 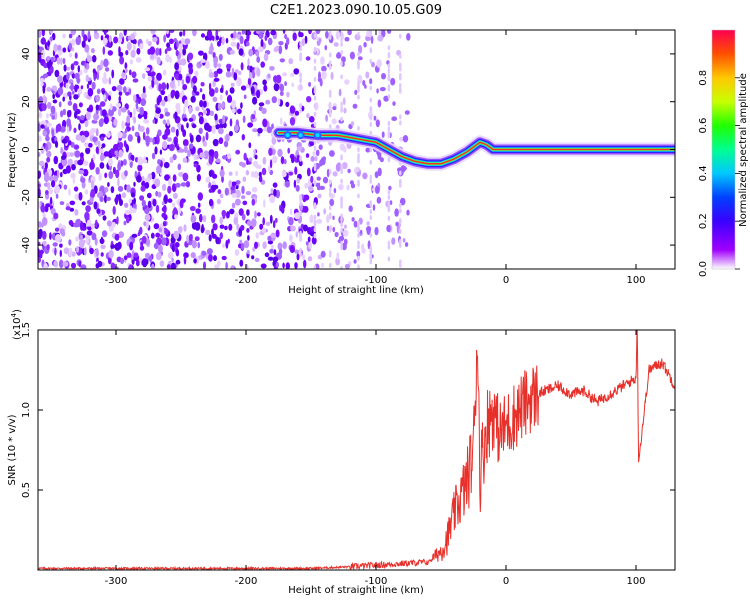 I want to click on snr-y-multiplier-close: ), so click(x=17, y=311).